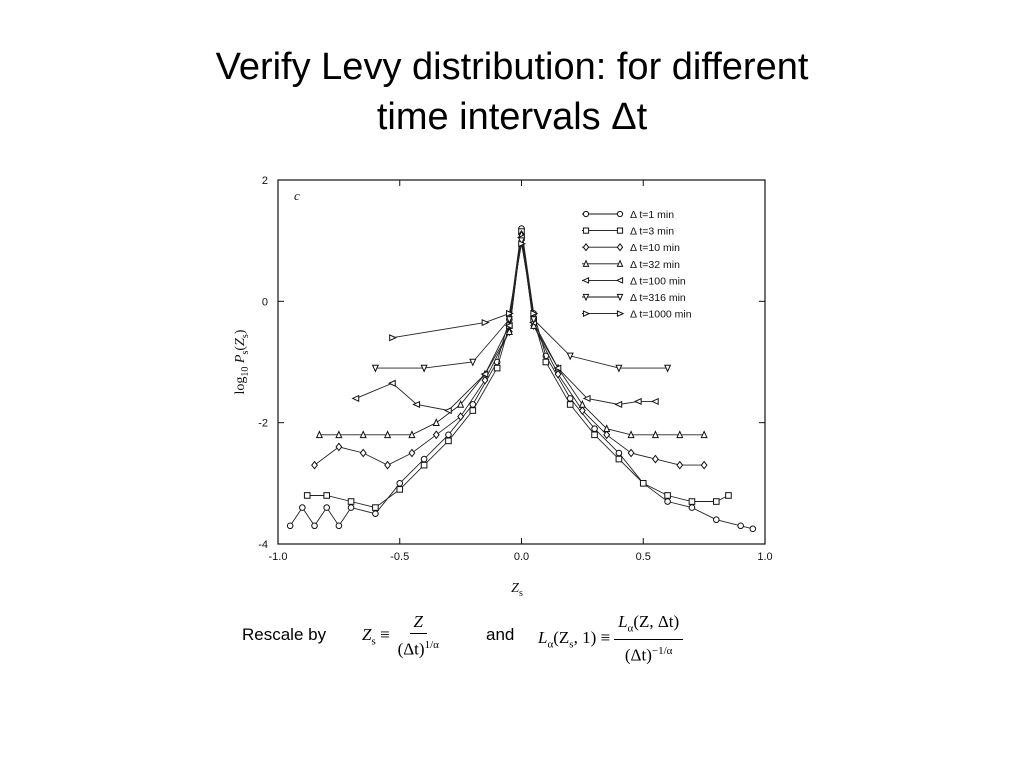  I want to click on formula1-num-var: Z, so click(418, 621).